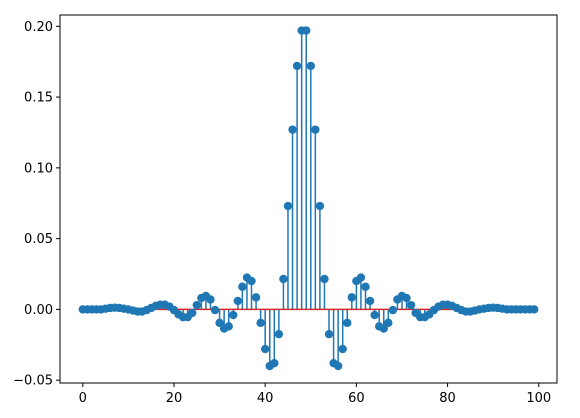 This screenshot has width=580, height=418. Describe the element at coordinates (83, 398) in the screenshot. I see `x-tick-label: 0` at that location.